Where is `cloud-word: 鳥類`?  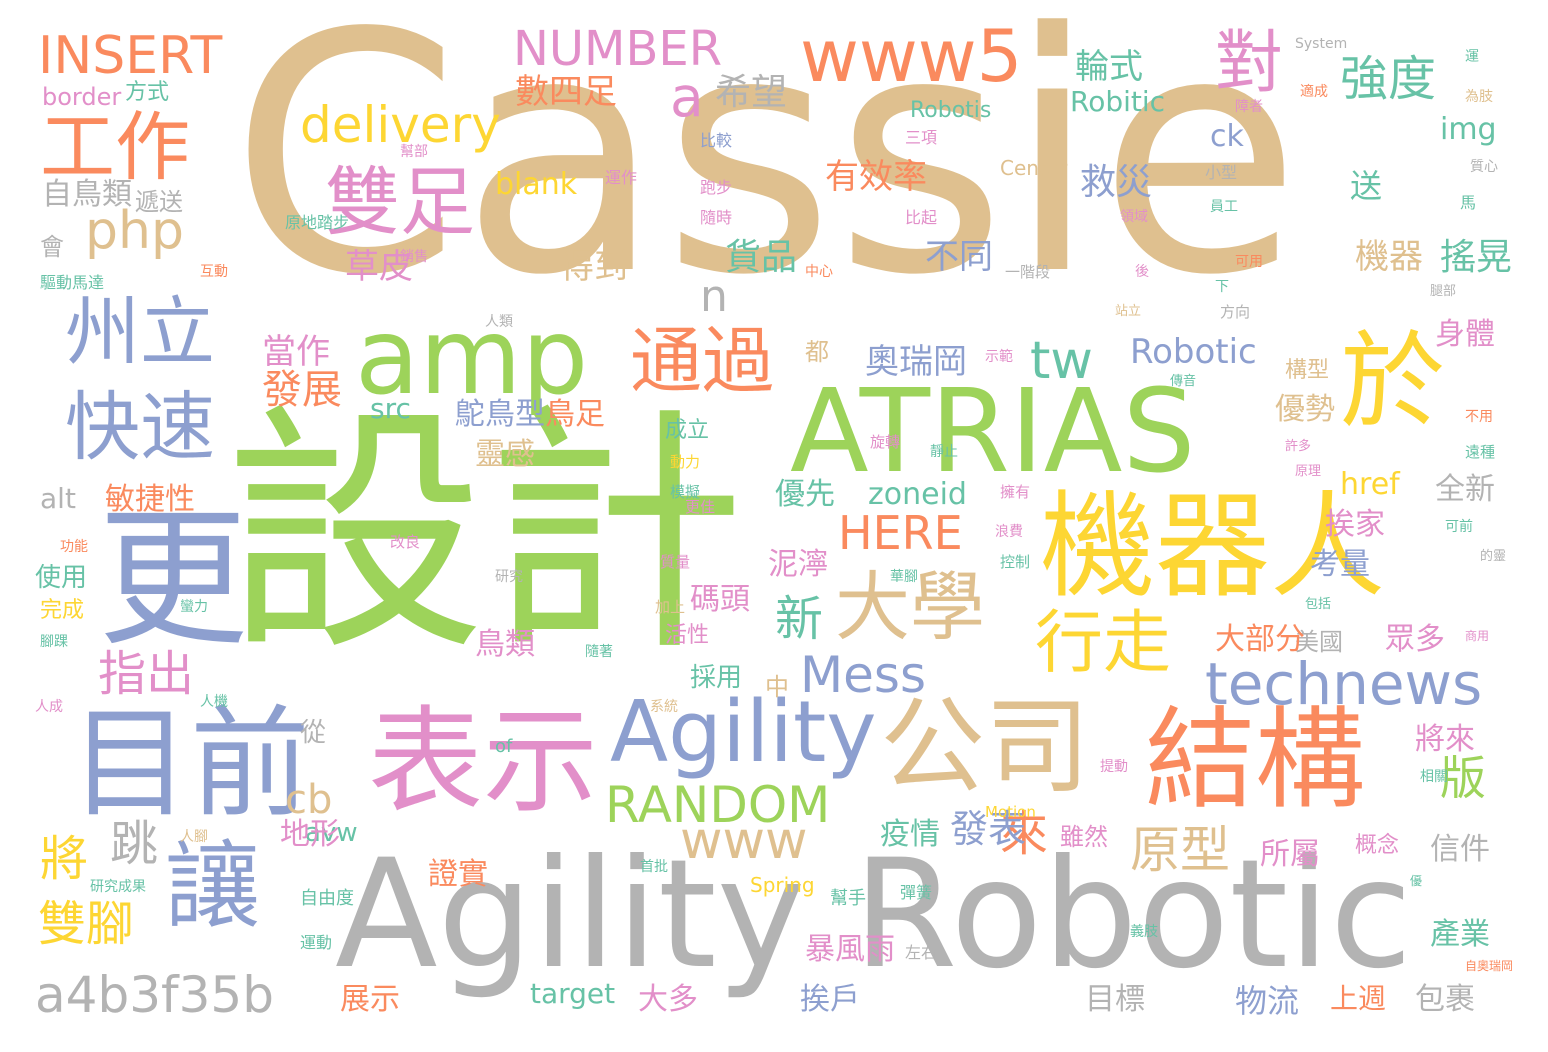 cloud-word: 鳥類 is located at coordinates (505, 644).